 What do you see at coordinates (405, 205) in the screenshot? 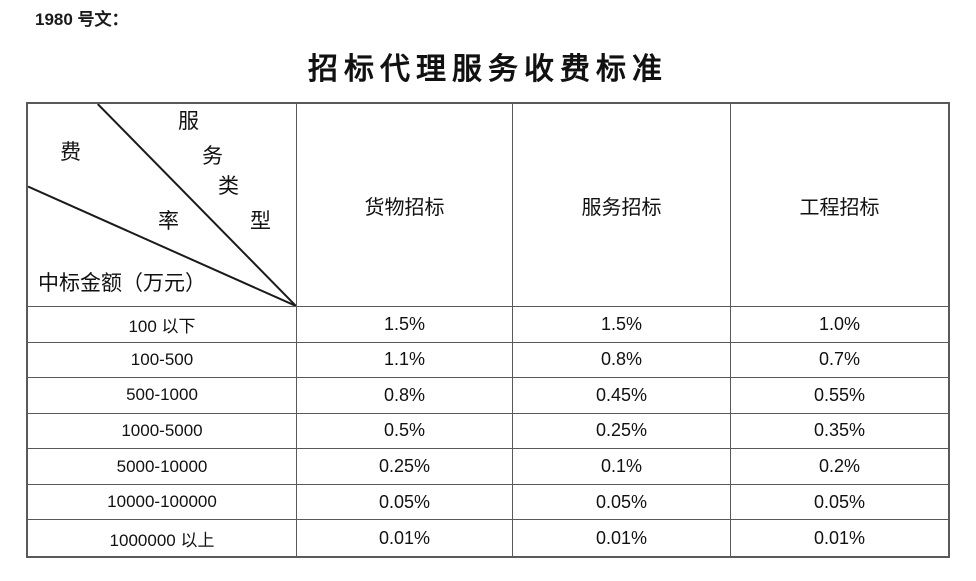
I see `column-header-goods: 货物招标` at bounding box center [405, 205].